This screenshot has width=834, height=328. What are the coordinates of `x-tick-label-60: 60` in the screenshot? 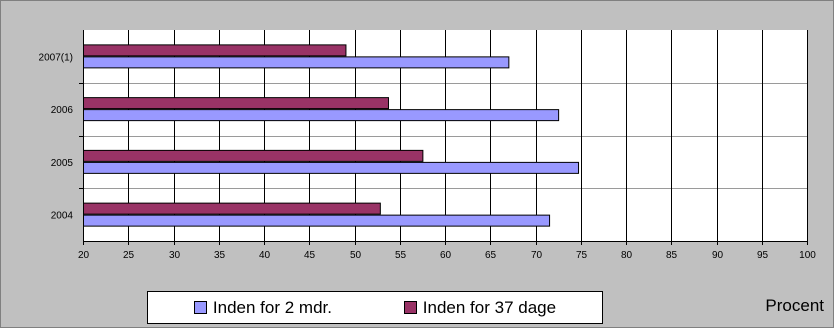 It's located at (446, 255).